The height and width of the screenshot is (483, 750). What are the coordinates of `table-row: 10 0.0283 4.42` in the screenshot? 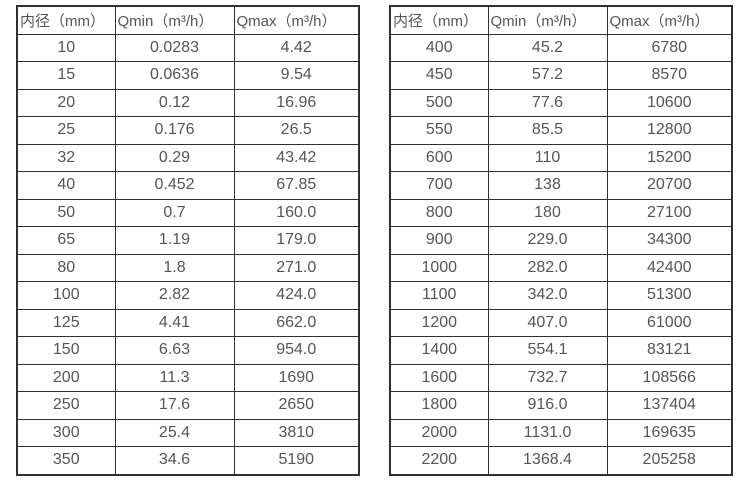 It's located at (188, 47).